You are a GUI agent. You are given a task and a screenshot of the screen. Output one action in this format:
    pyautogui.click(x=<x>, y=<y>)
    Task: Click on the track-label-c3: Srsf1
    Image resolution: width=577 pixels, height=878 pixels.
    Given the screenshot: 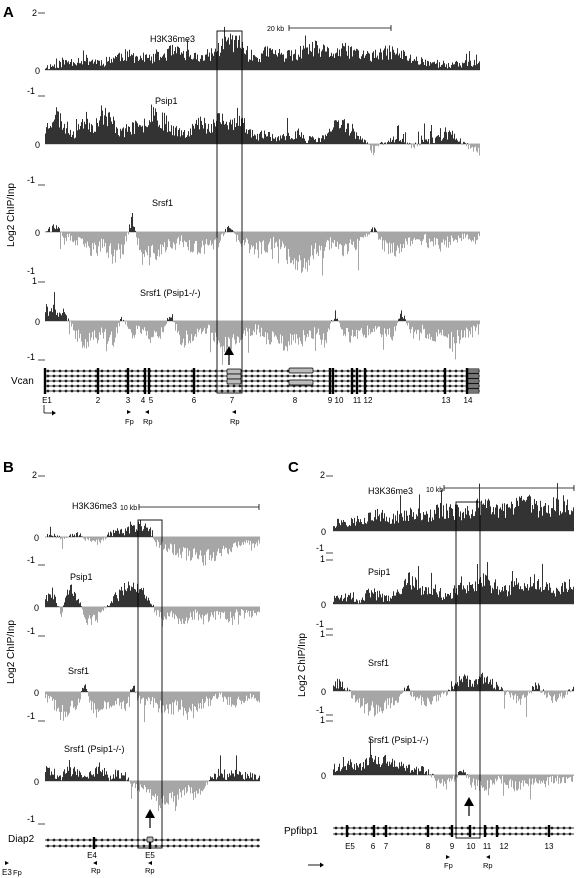 What is the action you would take?
    pyautogui.click(x=378, y=663)
    